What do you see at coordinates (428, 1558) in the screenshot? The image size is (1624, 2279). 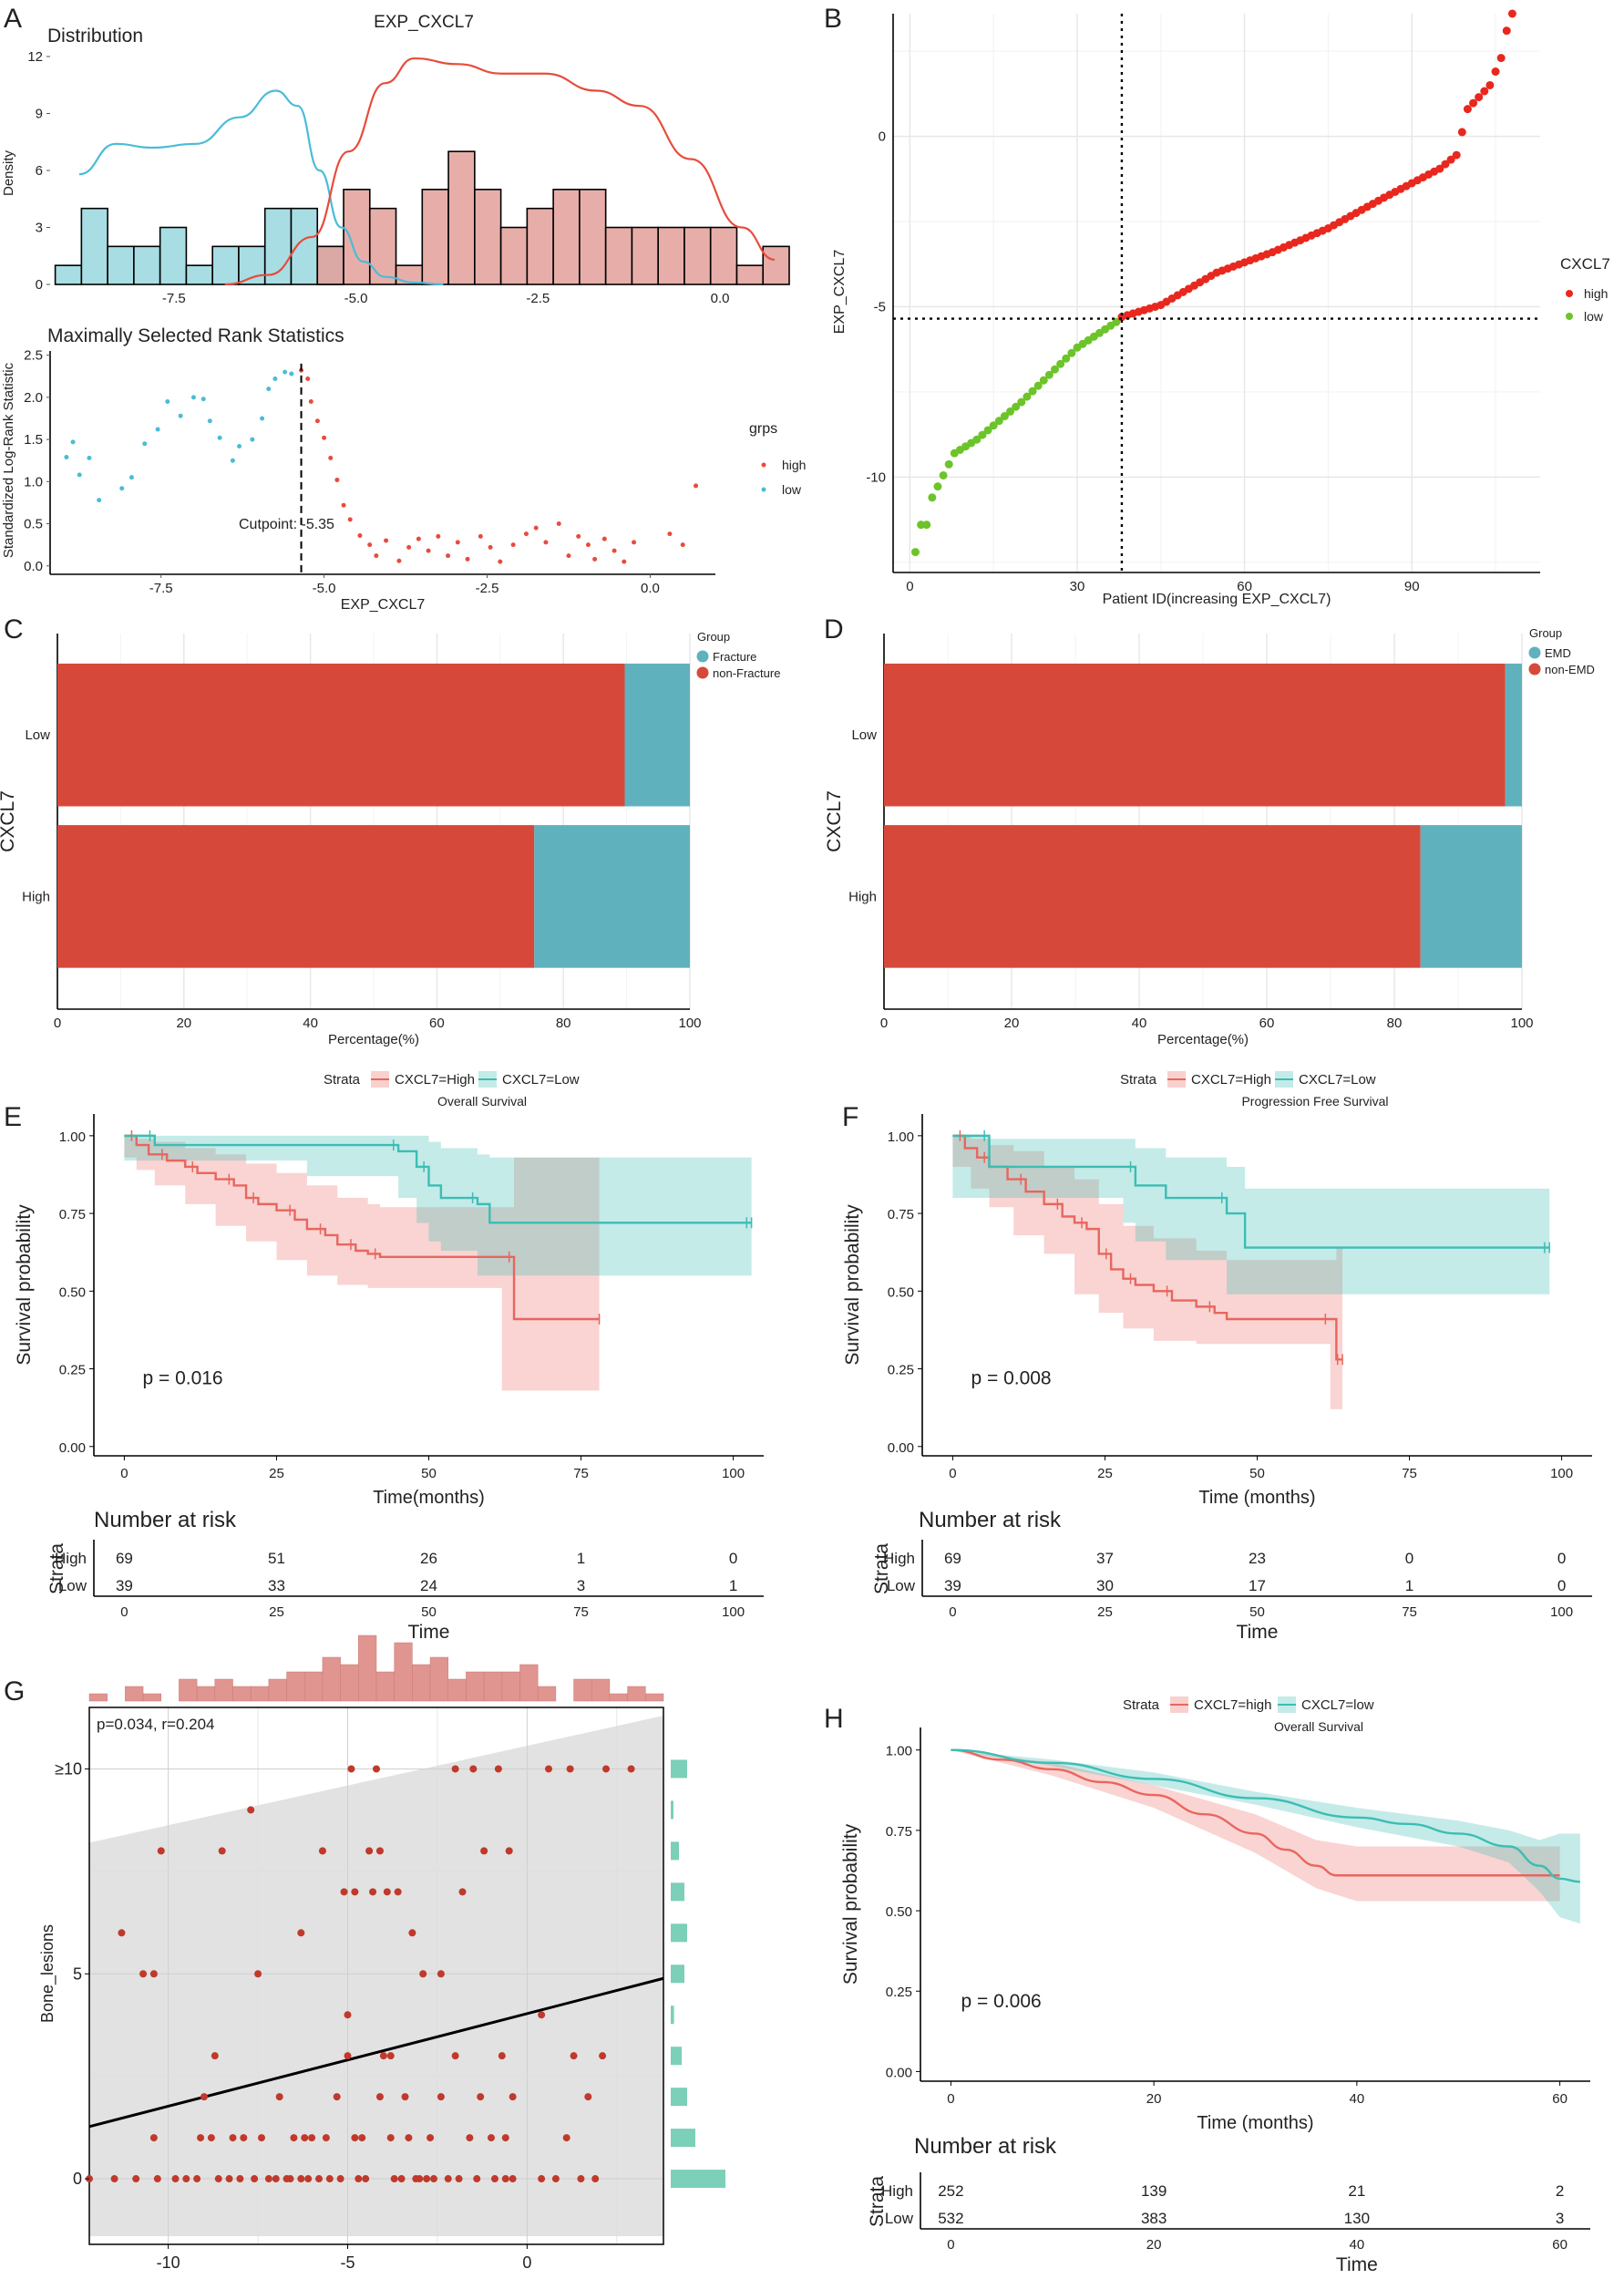 I see `risk-table-value: 26` at bounding box center [428, 1558].